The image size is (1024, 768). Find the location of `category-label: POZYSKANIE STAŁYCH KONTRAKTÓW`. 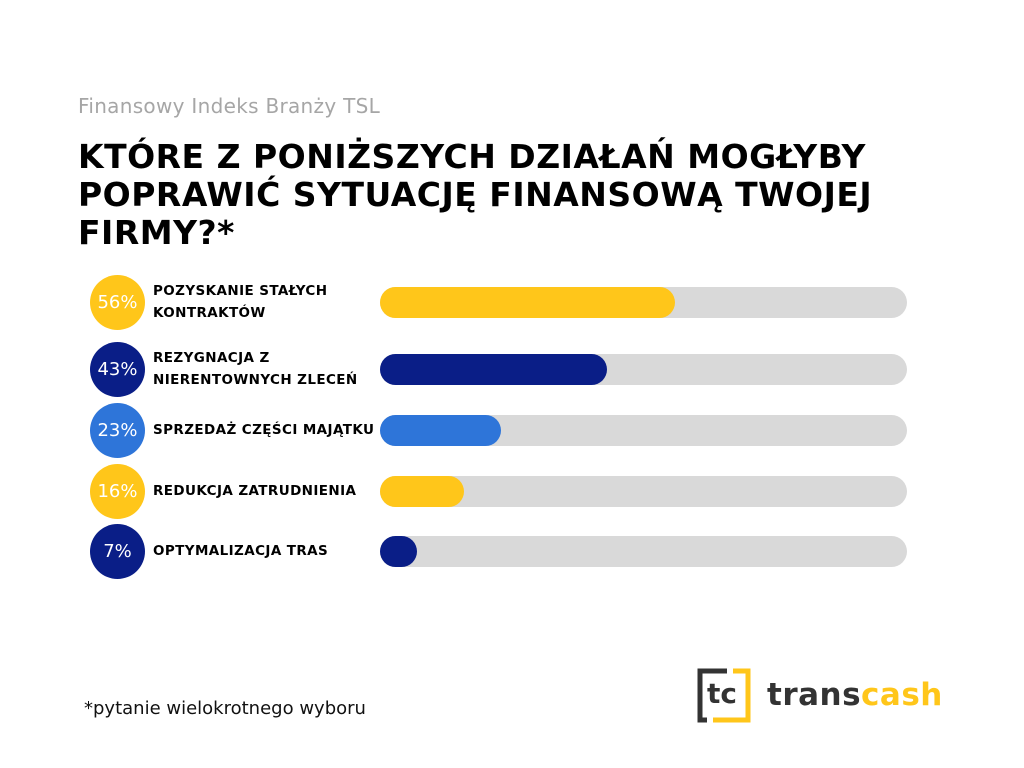

category-label: POZYSKANIE STAŁYCH KONTRAKTÓW is located at coordinates (240, 302).